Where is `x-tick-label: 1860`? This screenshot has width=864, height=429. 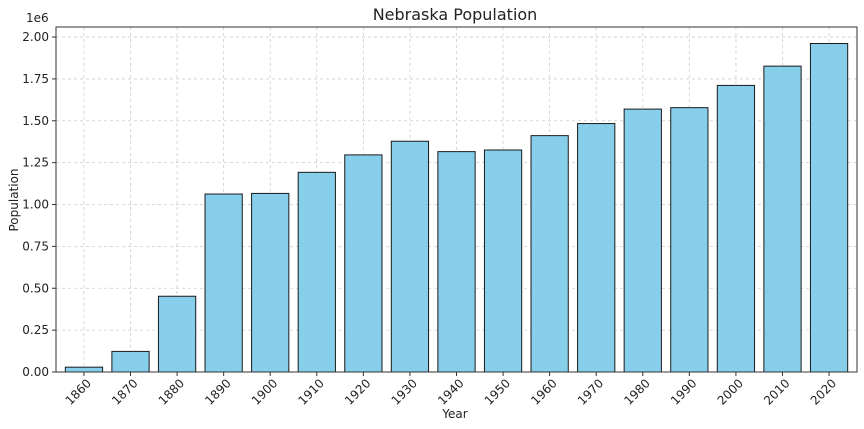
x-tick-label: 1860 is located at coordinates (78, 391).